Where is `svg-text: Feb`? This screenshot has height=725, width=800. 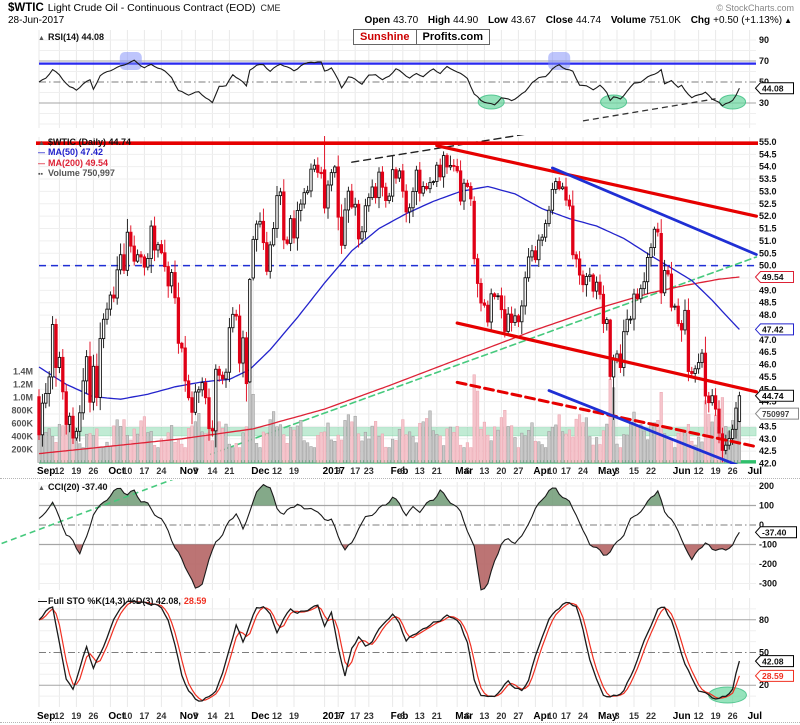 svg-text: Feb is located at coordinates (400, 471).